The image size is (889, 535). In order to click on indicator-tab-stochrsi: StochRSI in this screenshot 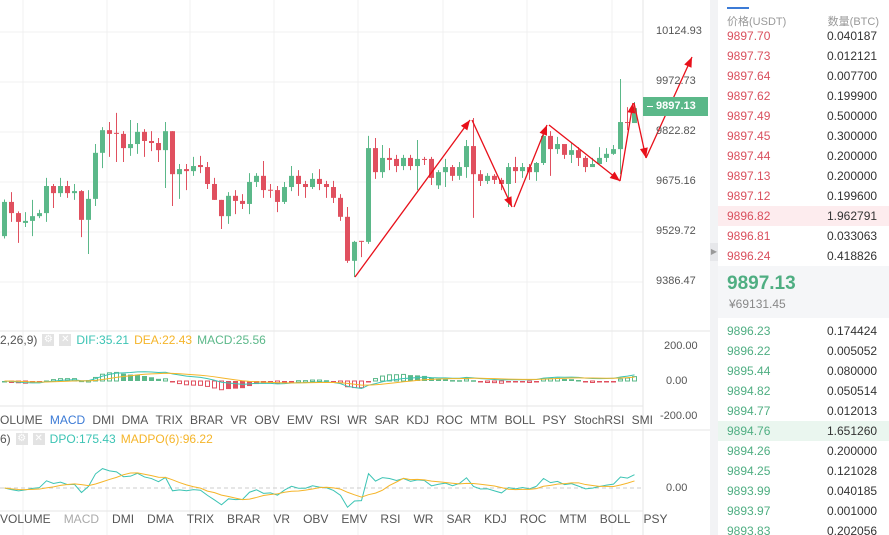, I will do `click(599, 420)`.